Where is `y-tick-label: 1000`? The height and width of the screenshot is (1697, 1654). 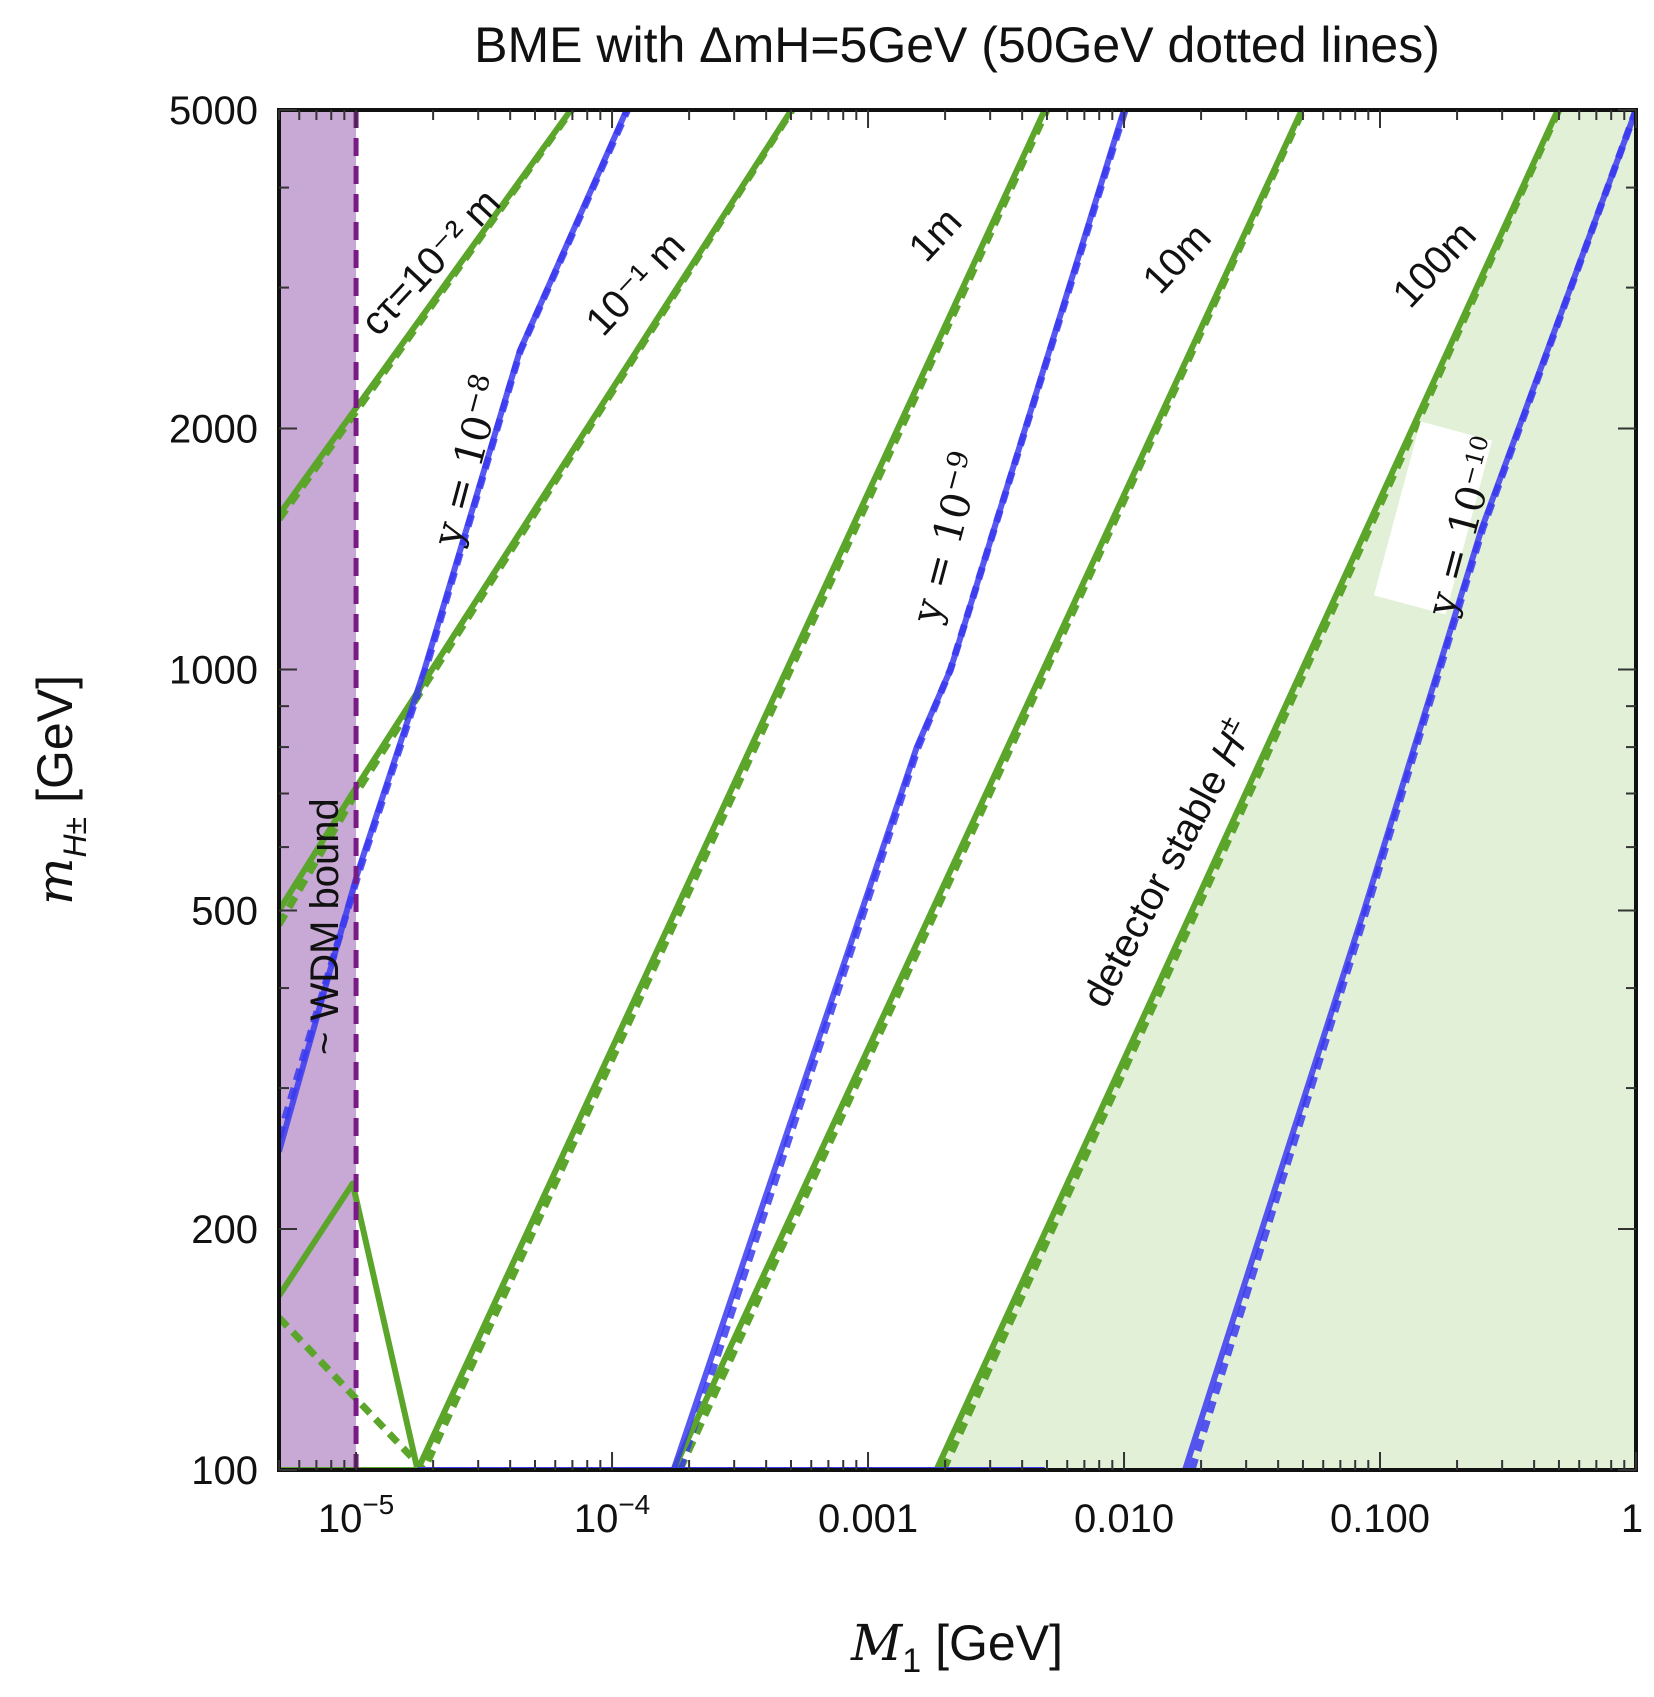
y-tick-label: 1000 is located at coordinates (213, 671).